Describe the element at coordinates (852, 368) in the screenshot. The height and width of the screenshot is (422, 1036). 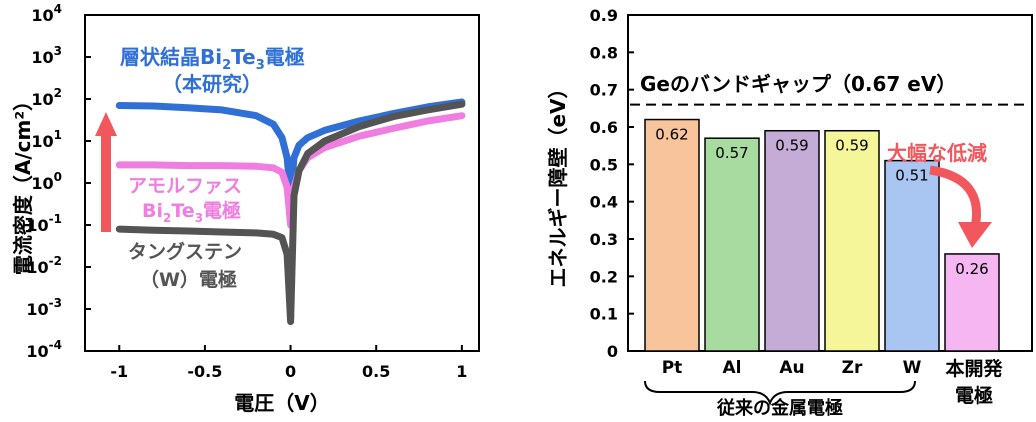
I see `bar-category-label-zr: Zr` at that location.